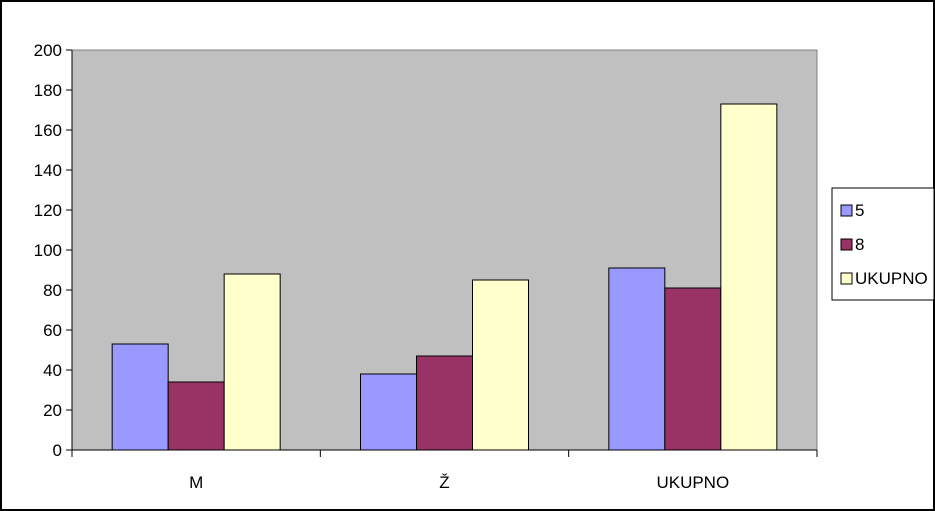 The image size is (935, 511). I want to click on y-tick-label: 120, so click(48, 210).